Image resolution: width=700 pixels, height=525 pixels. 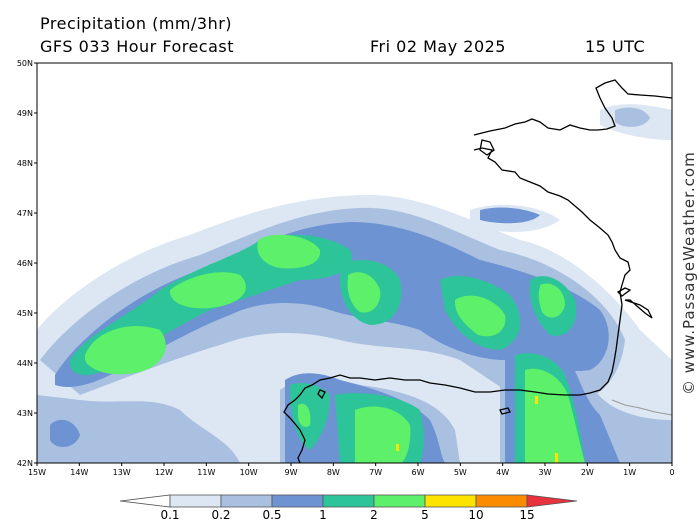 I want to click on forecast-date: Fri 02 May 2025, so click(x=438, y=46).